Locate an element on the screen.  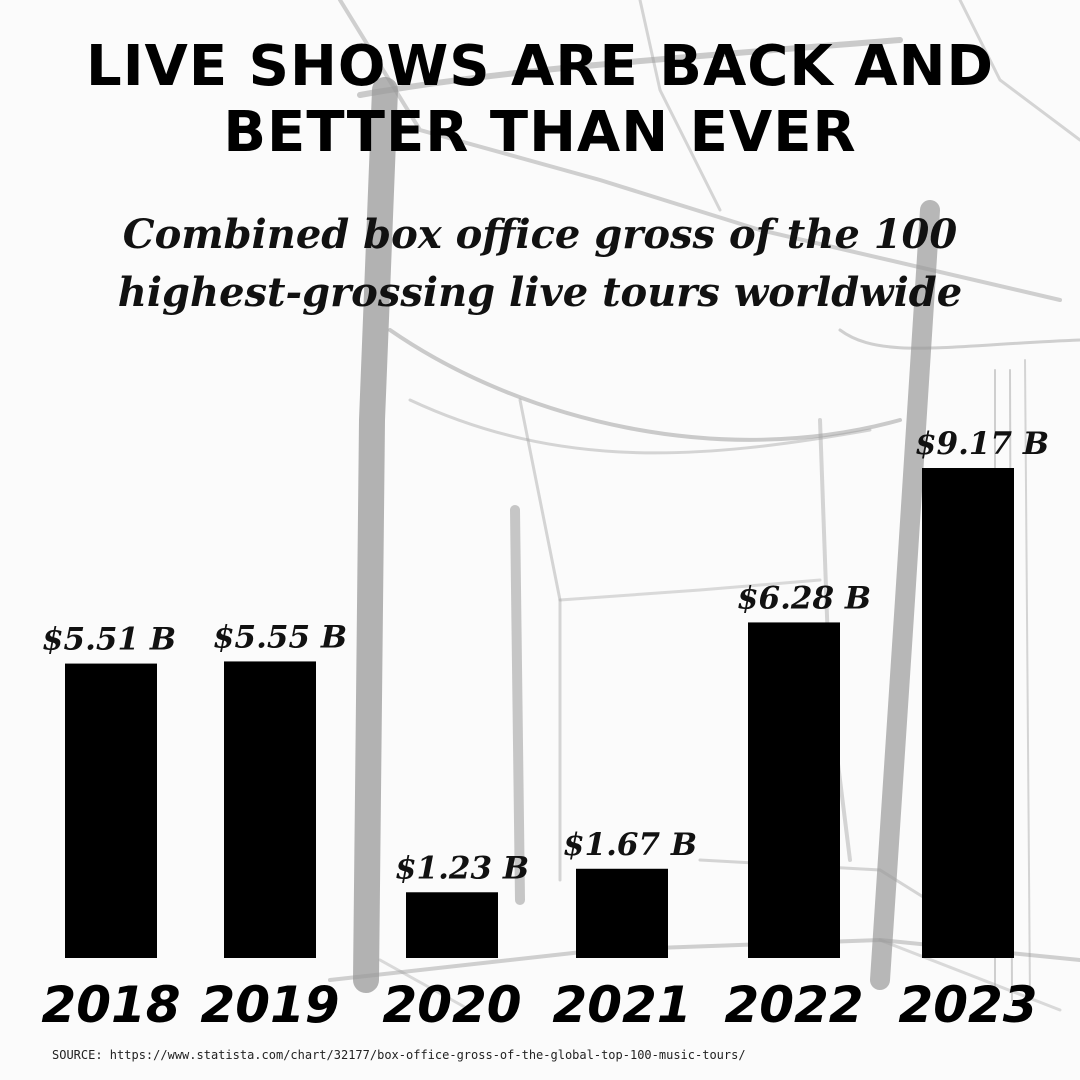
data-label-2023: $9.17 B is located at coordinates (982, 444).